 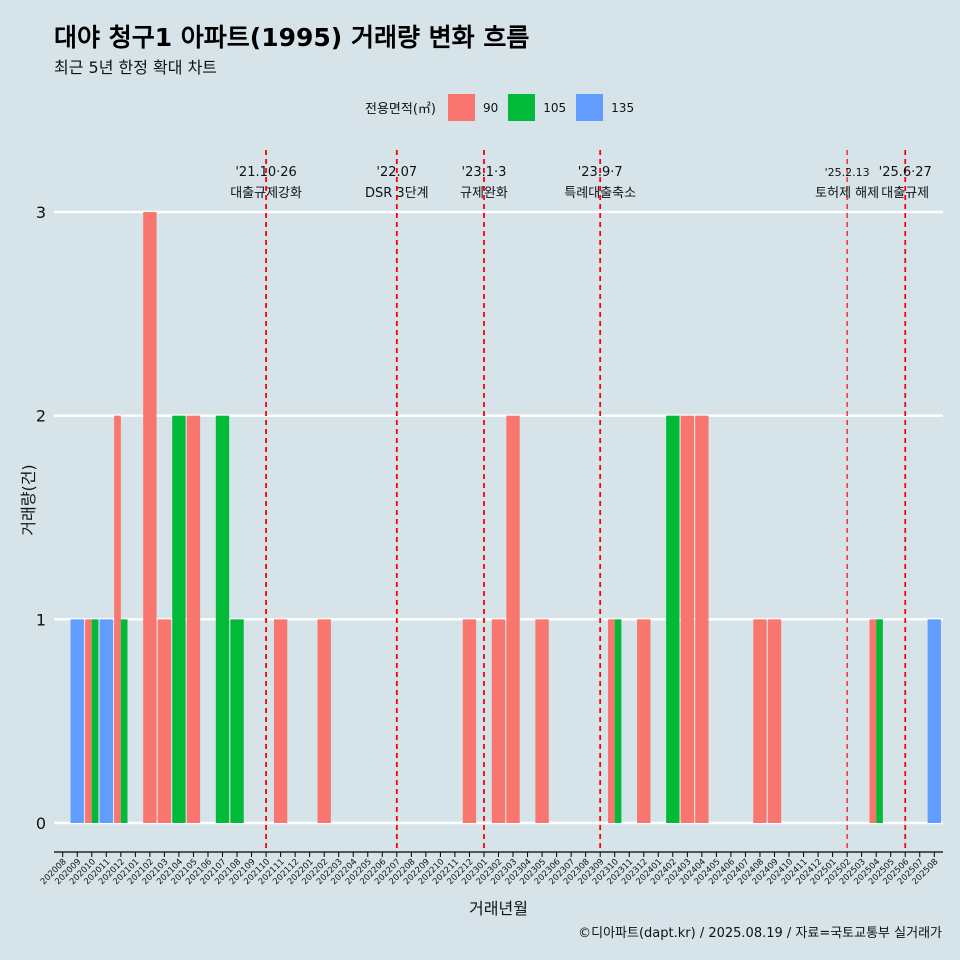 I want to click on annotation-label-202506: 대출규제, so click(x=905, y=193).